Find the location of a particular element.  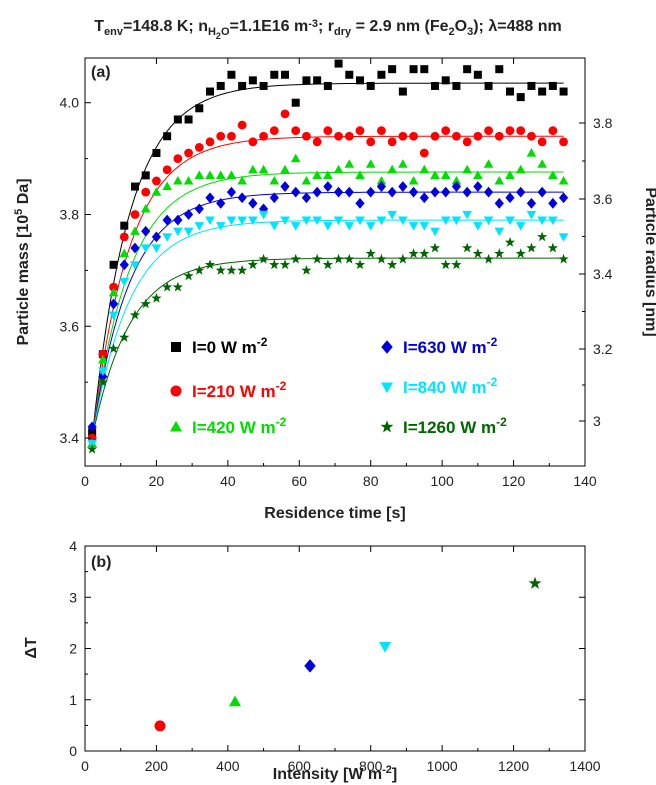

legend-text: I=1260 W m is located at coordinates (449, 427).